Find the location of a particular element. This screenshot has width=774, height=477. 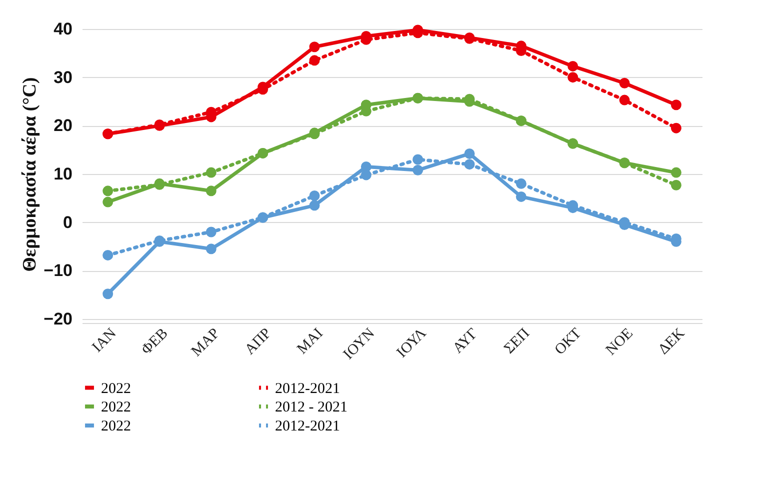

y-tick-label: −10 is located at coordinates (58, 270).